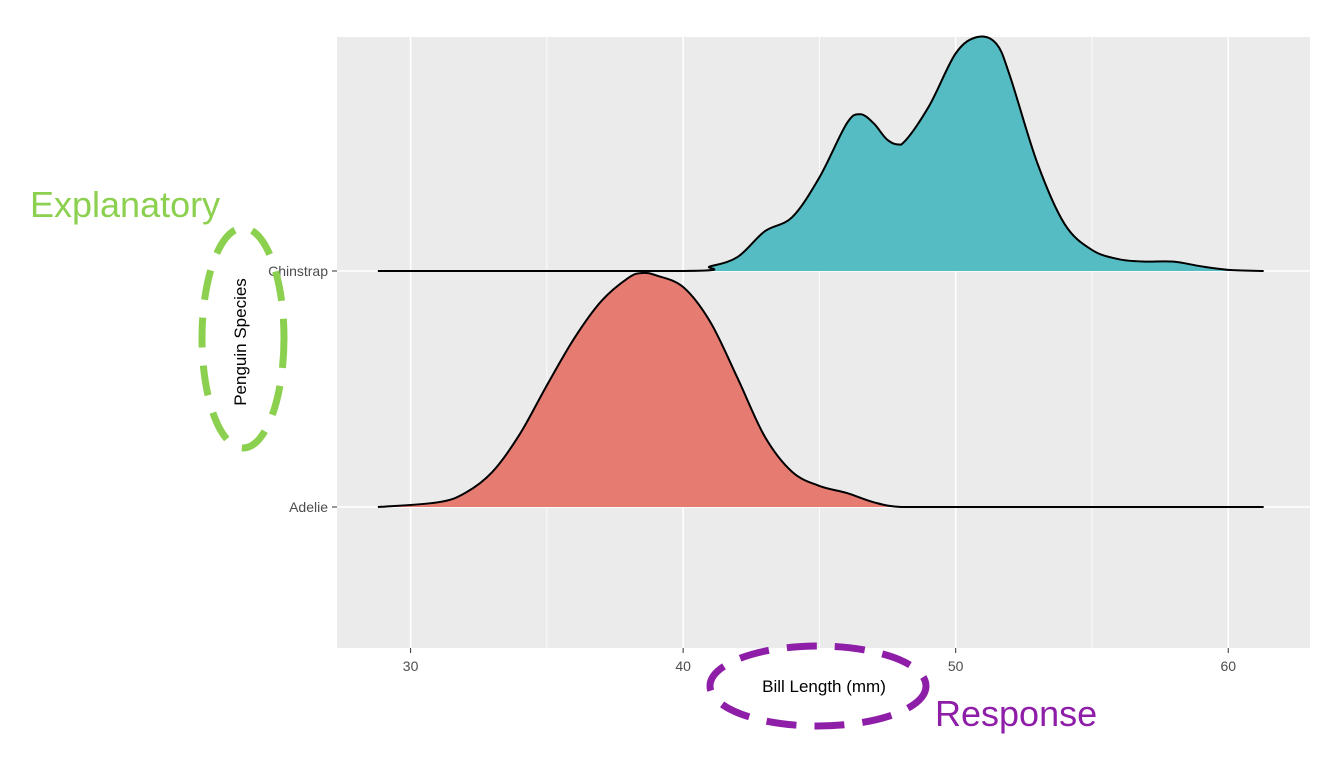 The image size is (1318, 758). I want to click on y-tick-label: Adelie, so click(308, 507).